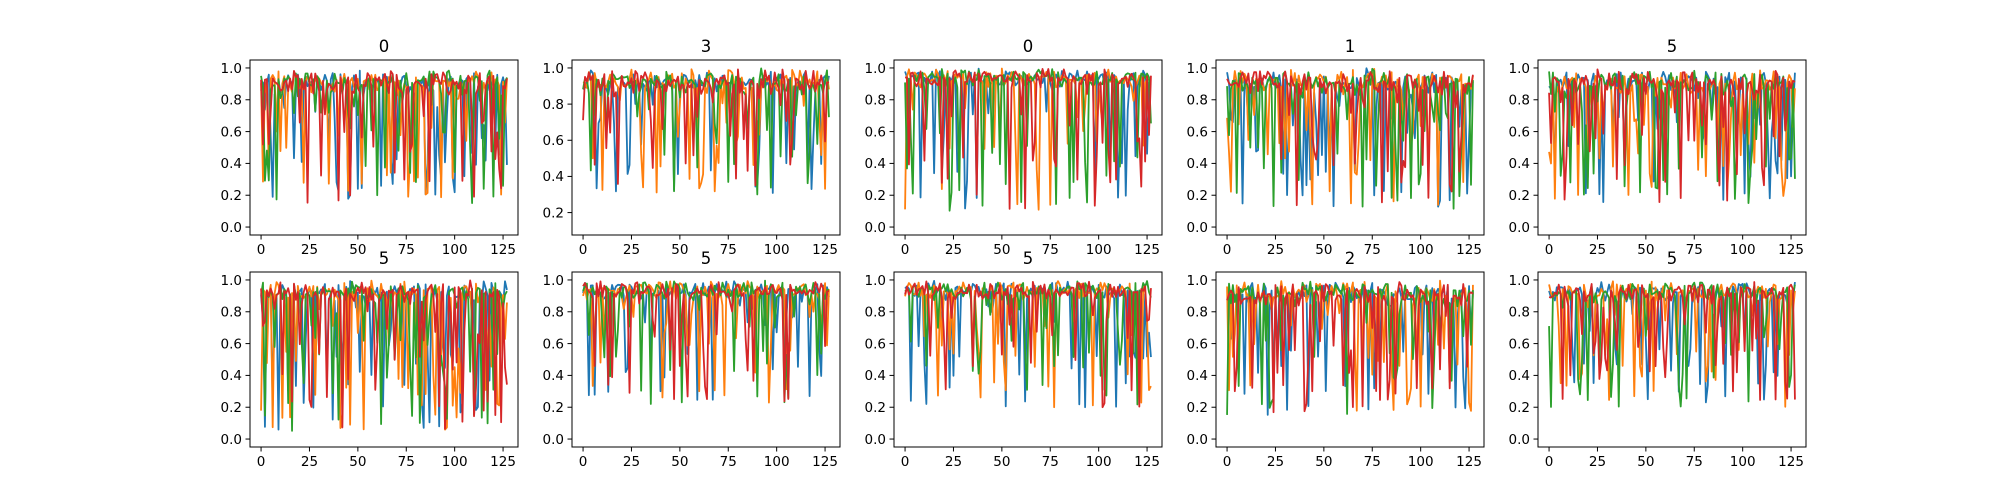 The width and height of the screenshot is (2000, 500). I want to click on subplot-6: 0 25 50 75 100 125 0.0 0.2 0.4 0.6 0.8 1.0 5, so click(370, 359).